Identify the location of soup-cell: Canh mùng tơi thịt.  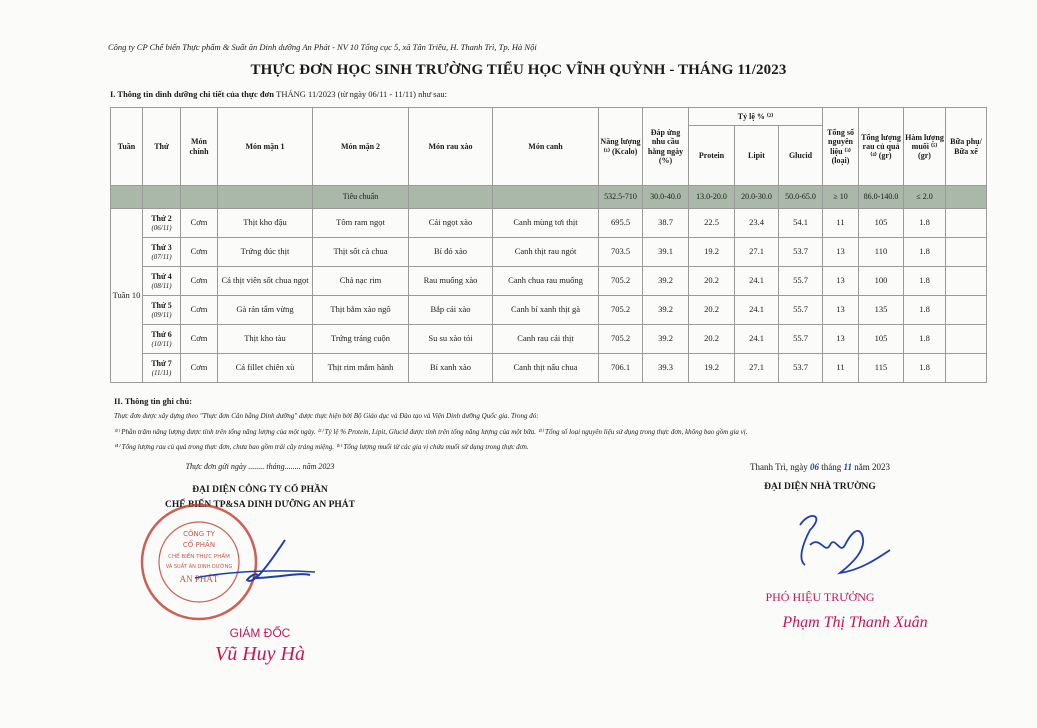
(545, 223).